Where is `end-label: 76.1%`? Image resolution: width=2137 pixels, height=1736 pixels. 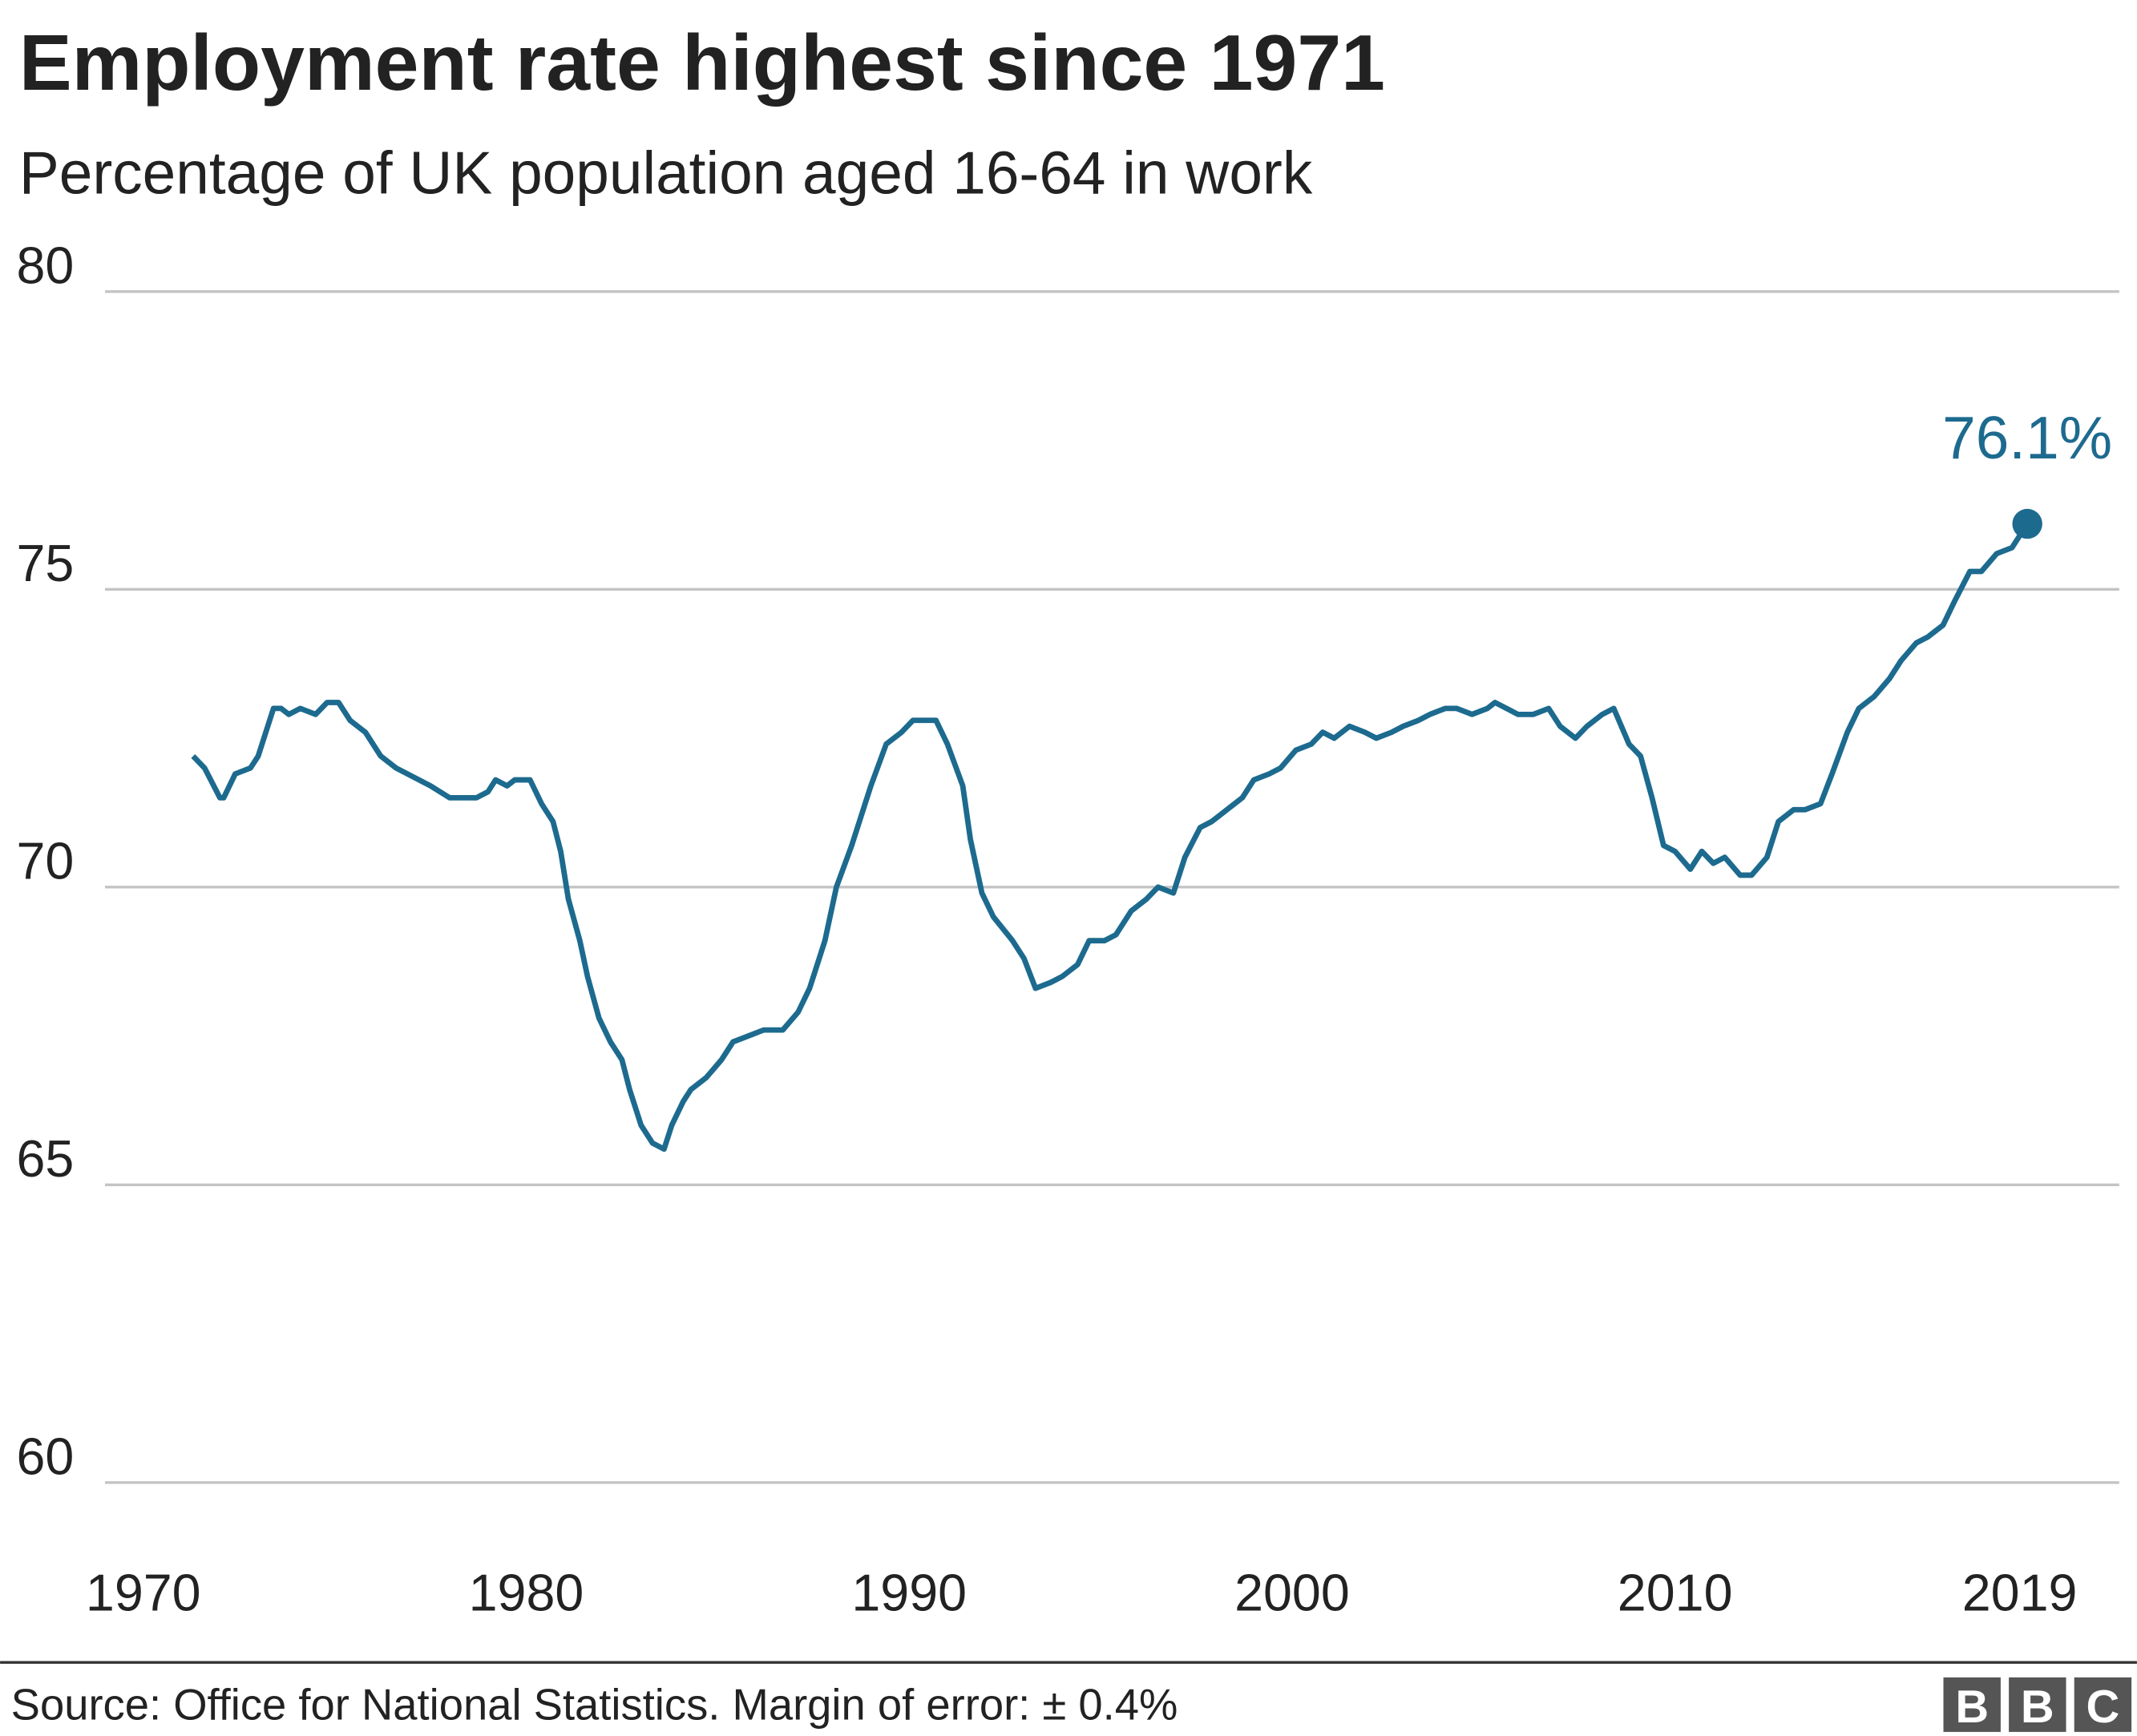
end-label: 76.1% is located at coordinates (2027, 437).